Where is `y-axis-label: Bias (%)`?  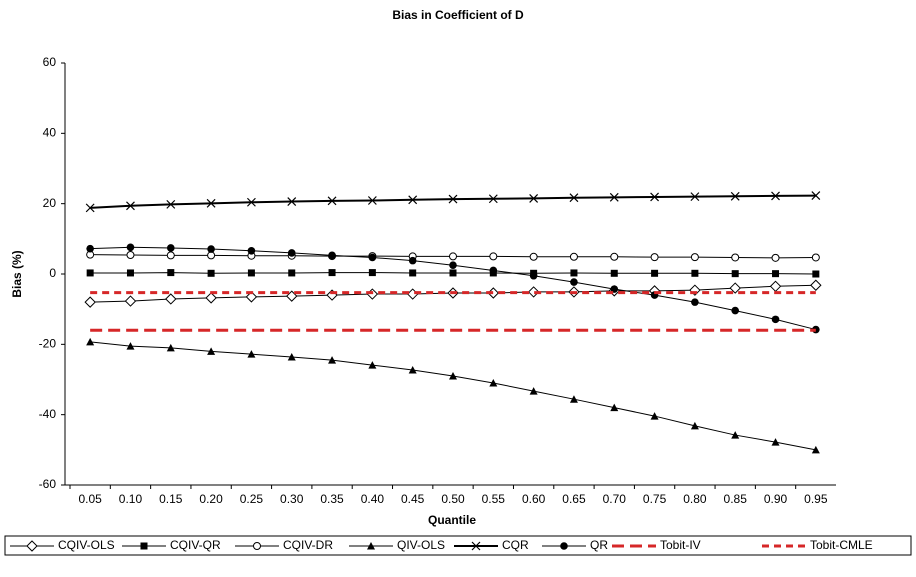
y-axis-label: Bias (%) is located at coordinates (17, 273).